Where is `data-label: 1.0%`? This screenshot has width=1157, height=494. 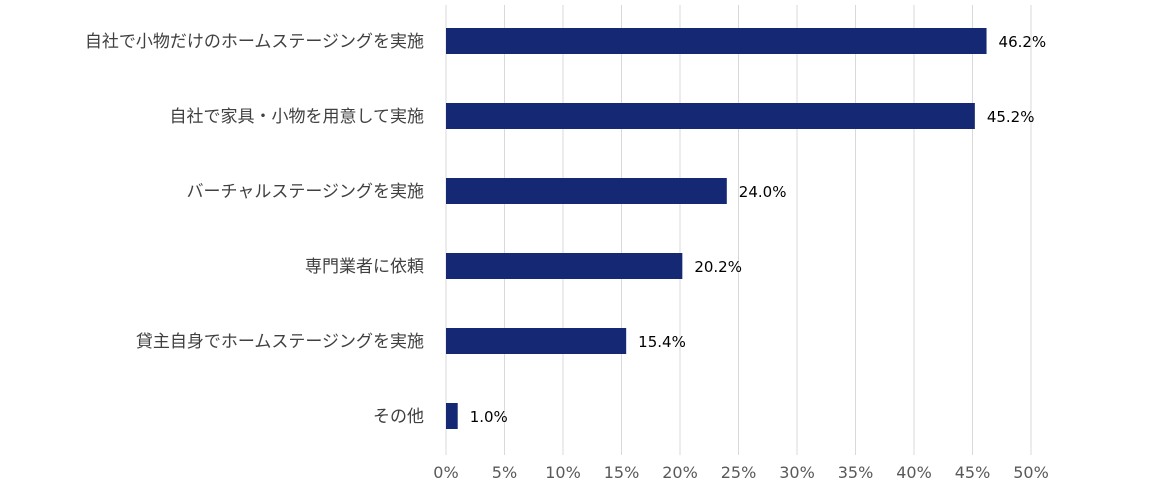
data-label: 1.0% is located at coordinates (489, 417).